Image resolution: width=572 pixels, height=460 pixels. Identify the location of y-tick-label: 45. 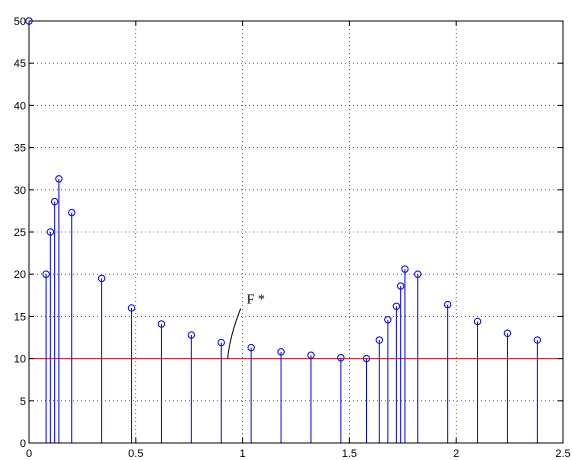
(20, 64).